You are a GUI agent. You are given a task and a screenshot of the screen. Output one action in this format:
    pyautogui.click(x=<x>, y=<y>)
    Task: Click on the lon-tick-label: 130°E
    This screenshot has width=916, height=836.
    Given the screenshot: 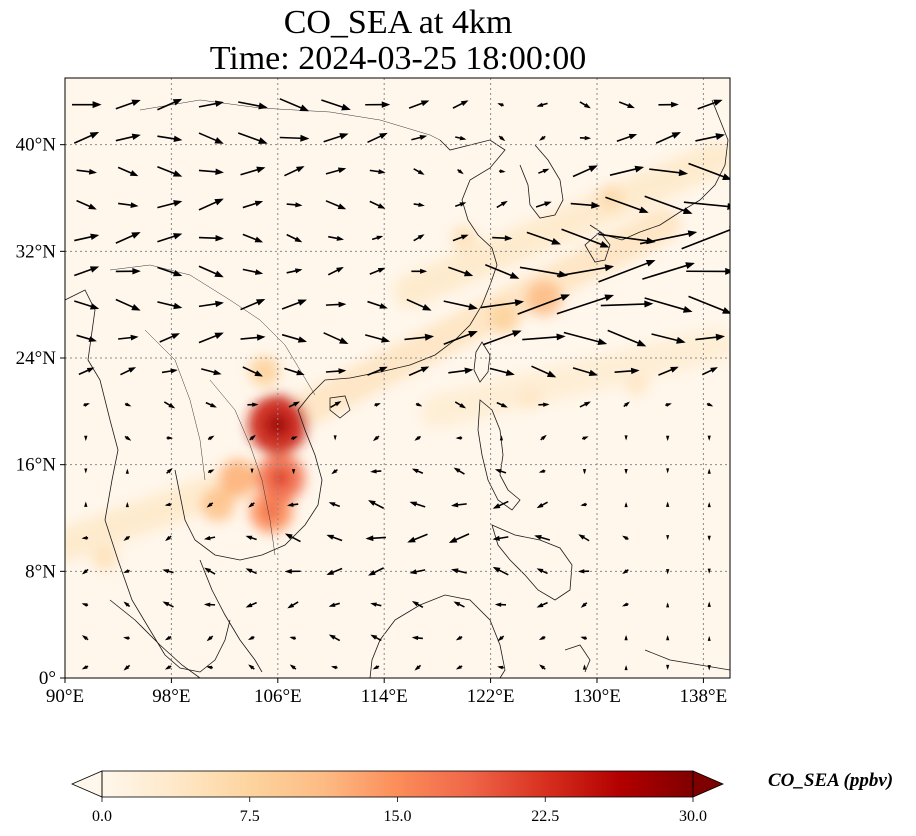 What is the action you would take?
    pyautogui.click(x=597, y=696)
    